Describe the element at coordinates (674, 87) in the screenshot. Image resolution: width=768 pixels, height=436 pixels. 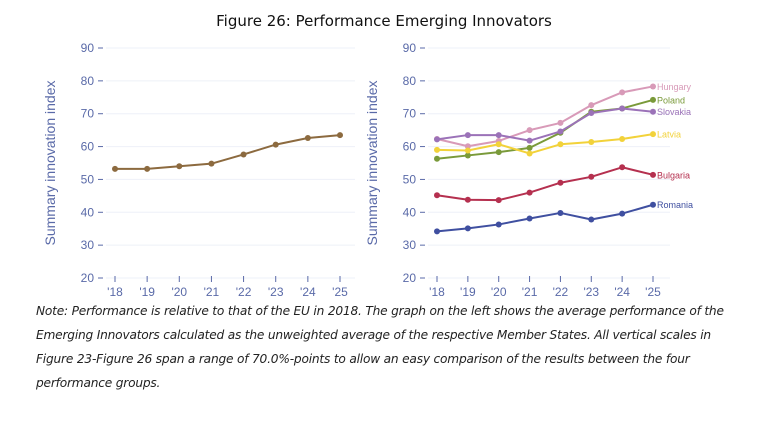
I see `series-end-label: Hungary` at that location.